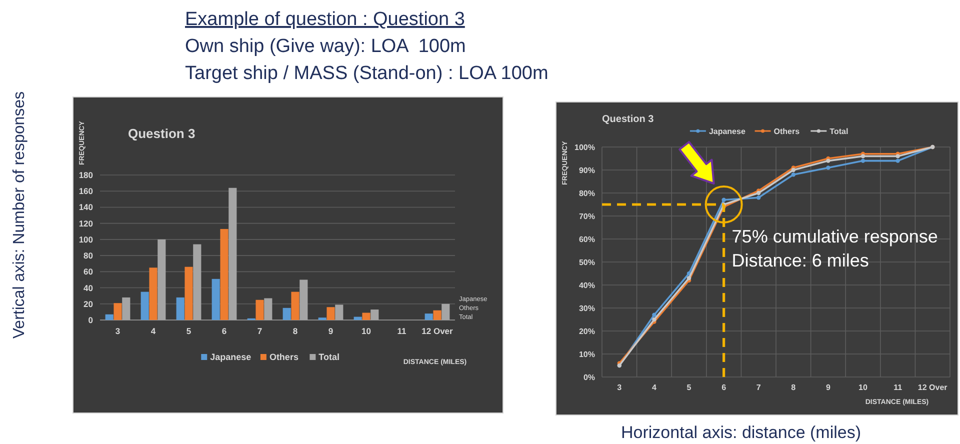  I want to click on y-tick-label: 0%, so click(589, 377).